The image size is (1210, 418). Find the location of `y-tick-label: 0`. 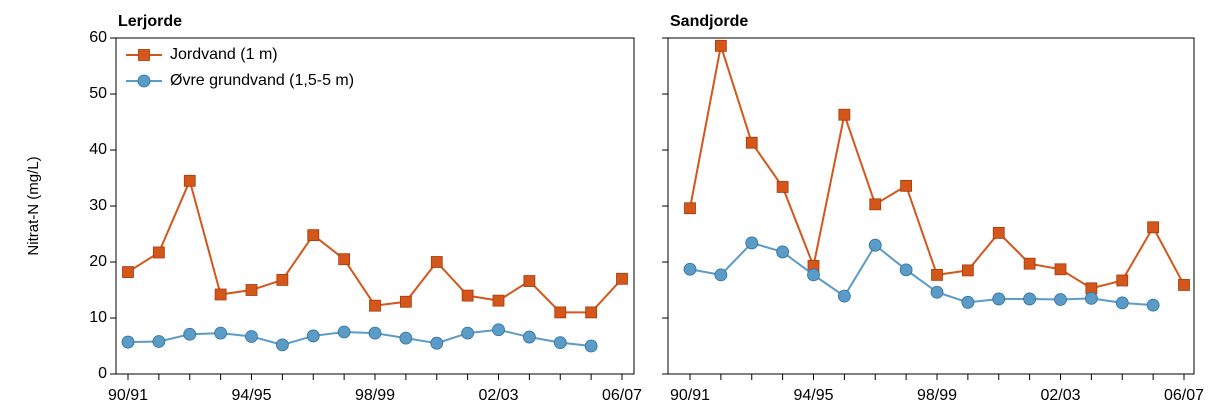

y-tick-label: 0 is located at coordinates (102, 373).